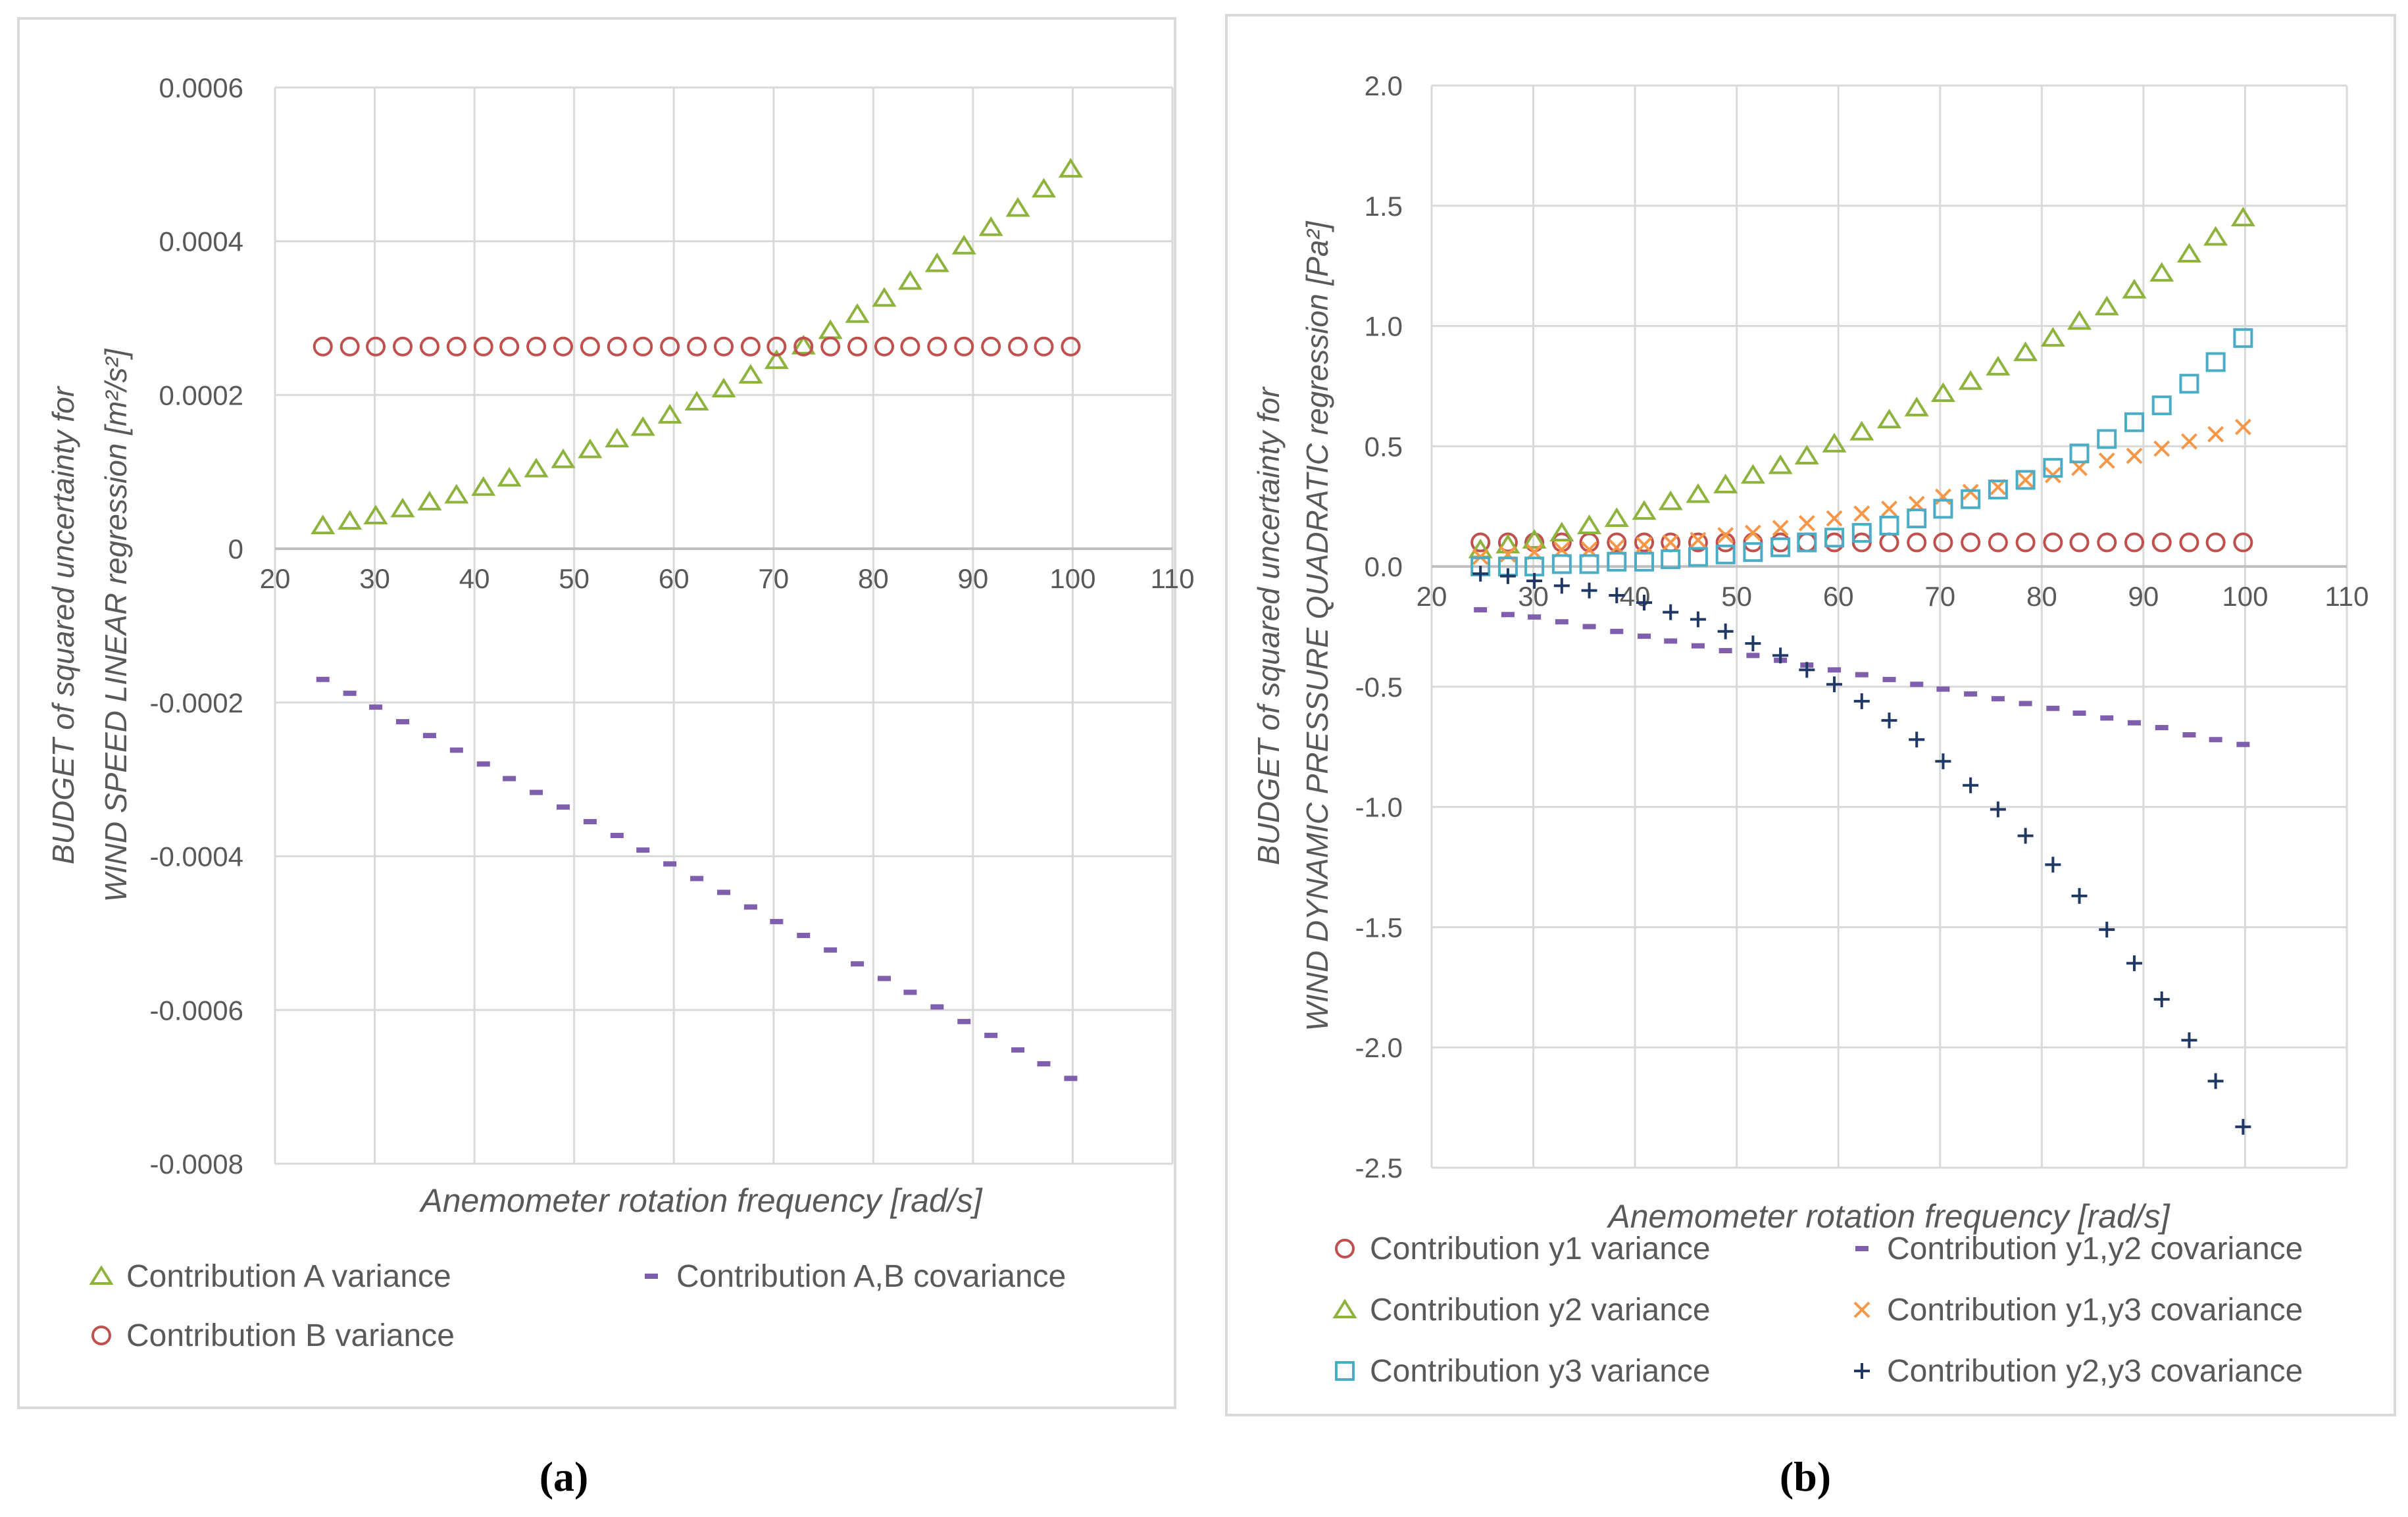  Describe the element at coordinates (235, 549) in the screenshot. I see `y-tick-label: 0` at that location.